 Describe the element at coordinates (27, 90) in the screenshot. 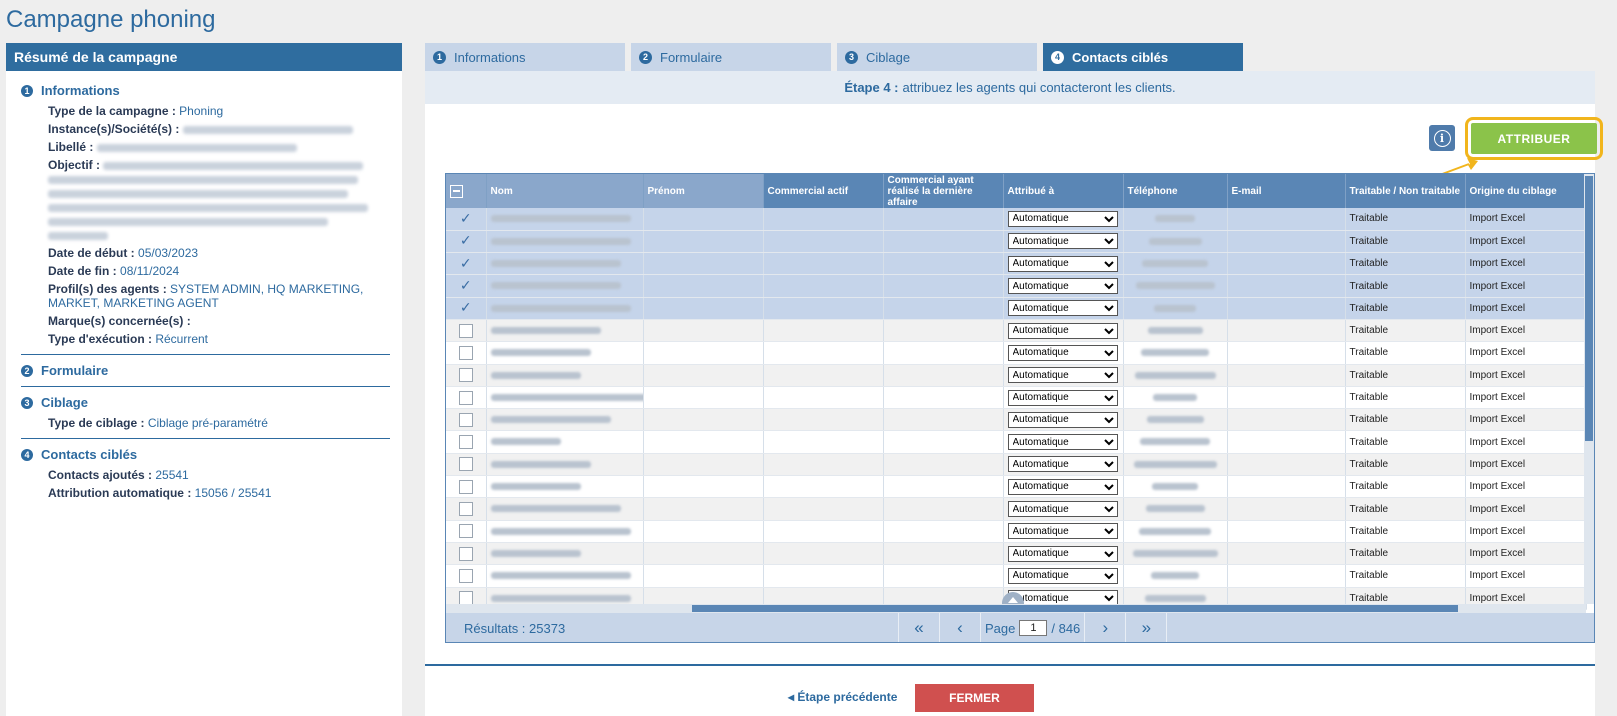

I see `step-1-badge: 1` at that location.